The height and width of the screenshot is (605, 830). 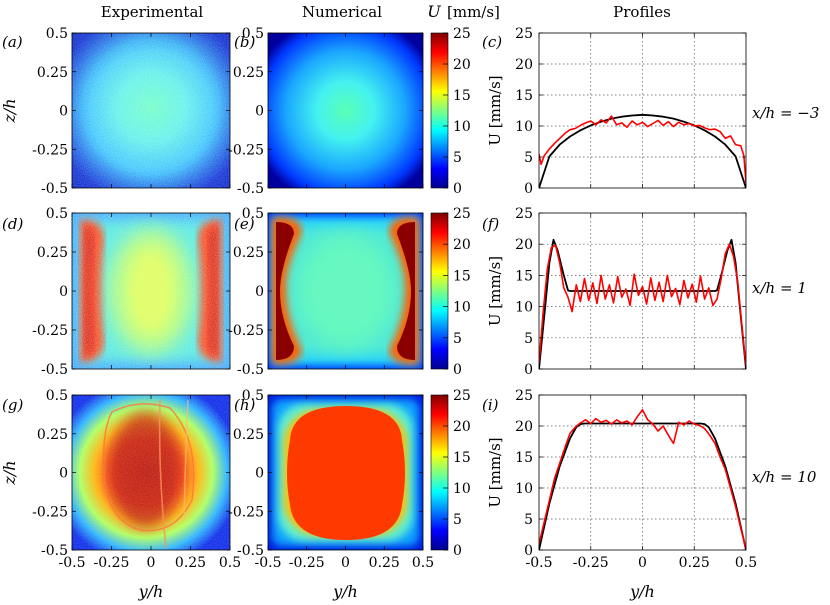 I want to click on colorbar-b, so click(x=439, y=110).